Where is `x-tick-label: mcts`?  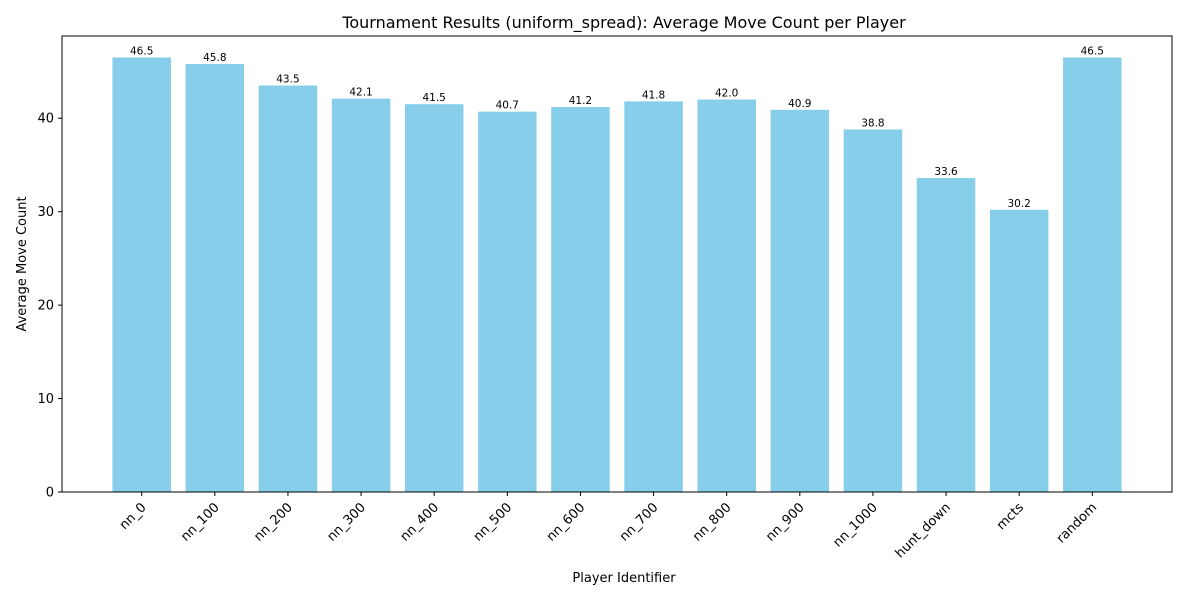 x-tick-label: mcts is located at coordinates (1010, 516).